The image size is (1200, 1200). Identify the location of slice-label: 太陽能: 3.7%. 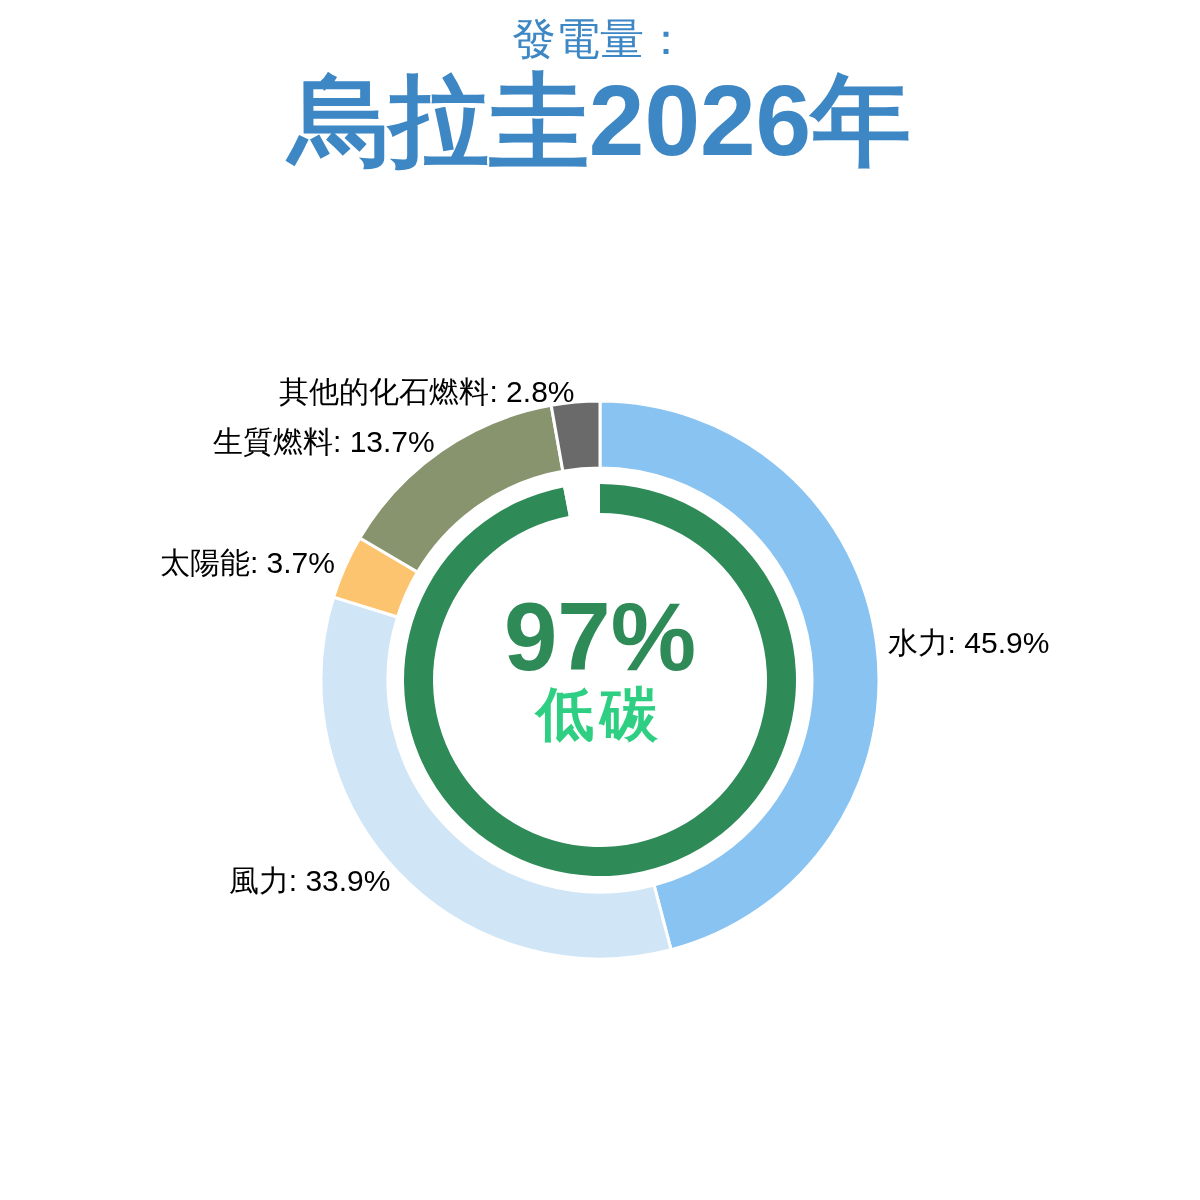
(247, 562).